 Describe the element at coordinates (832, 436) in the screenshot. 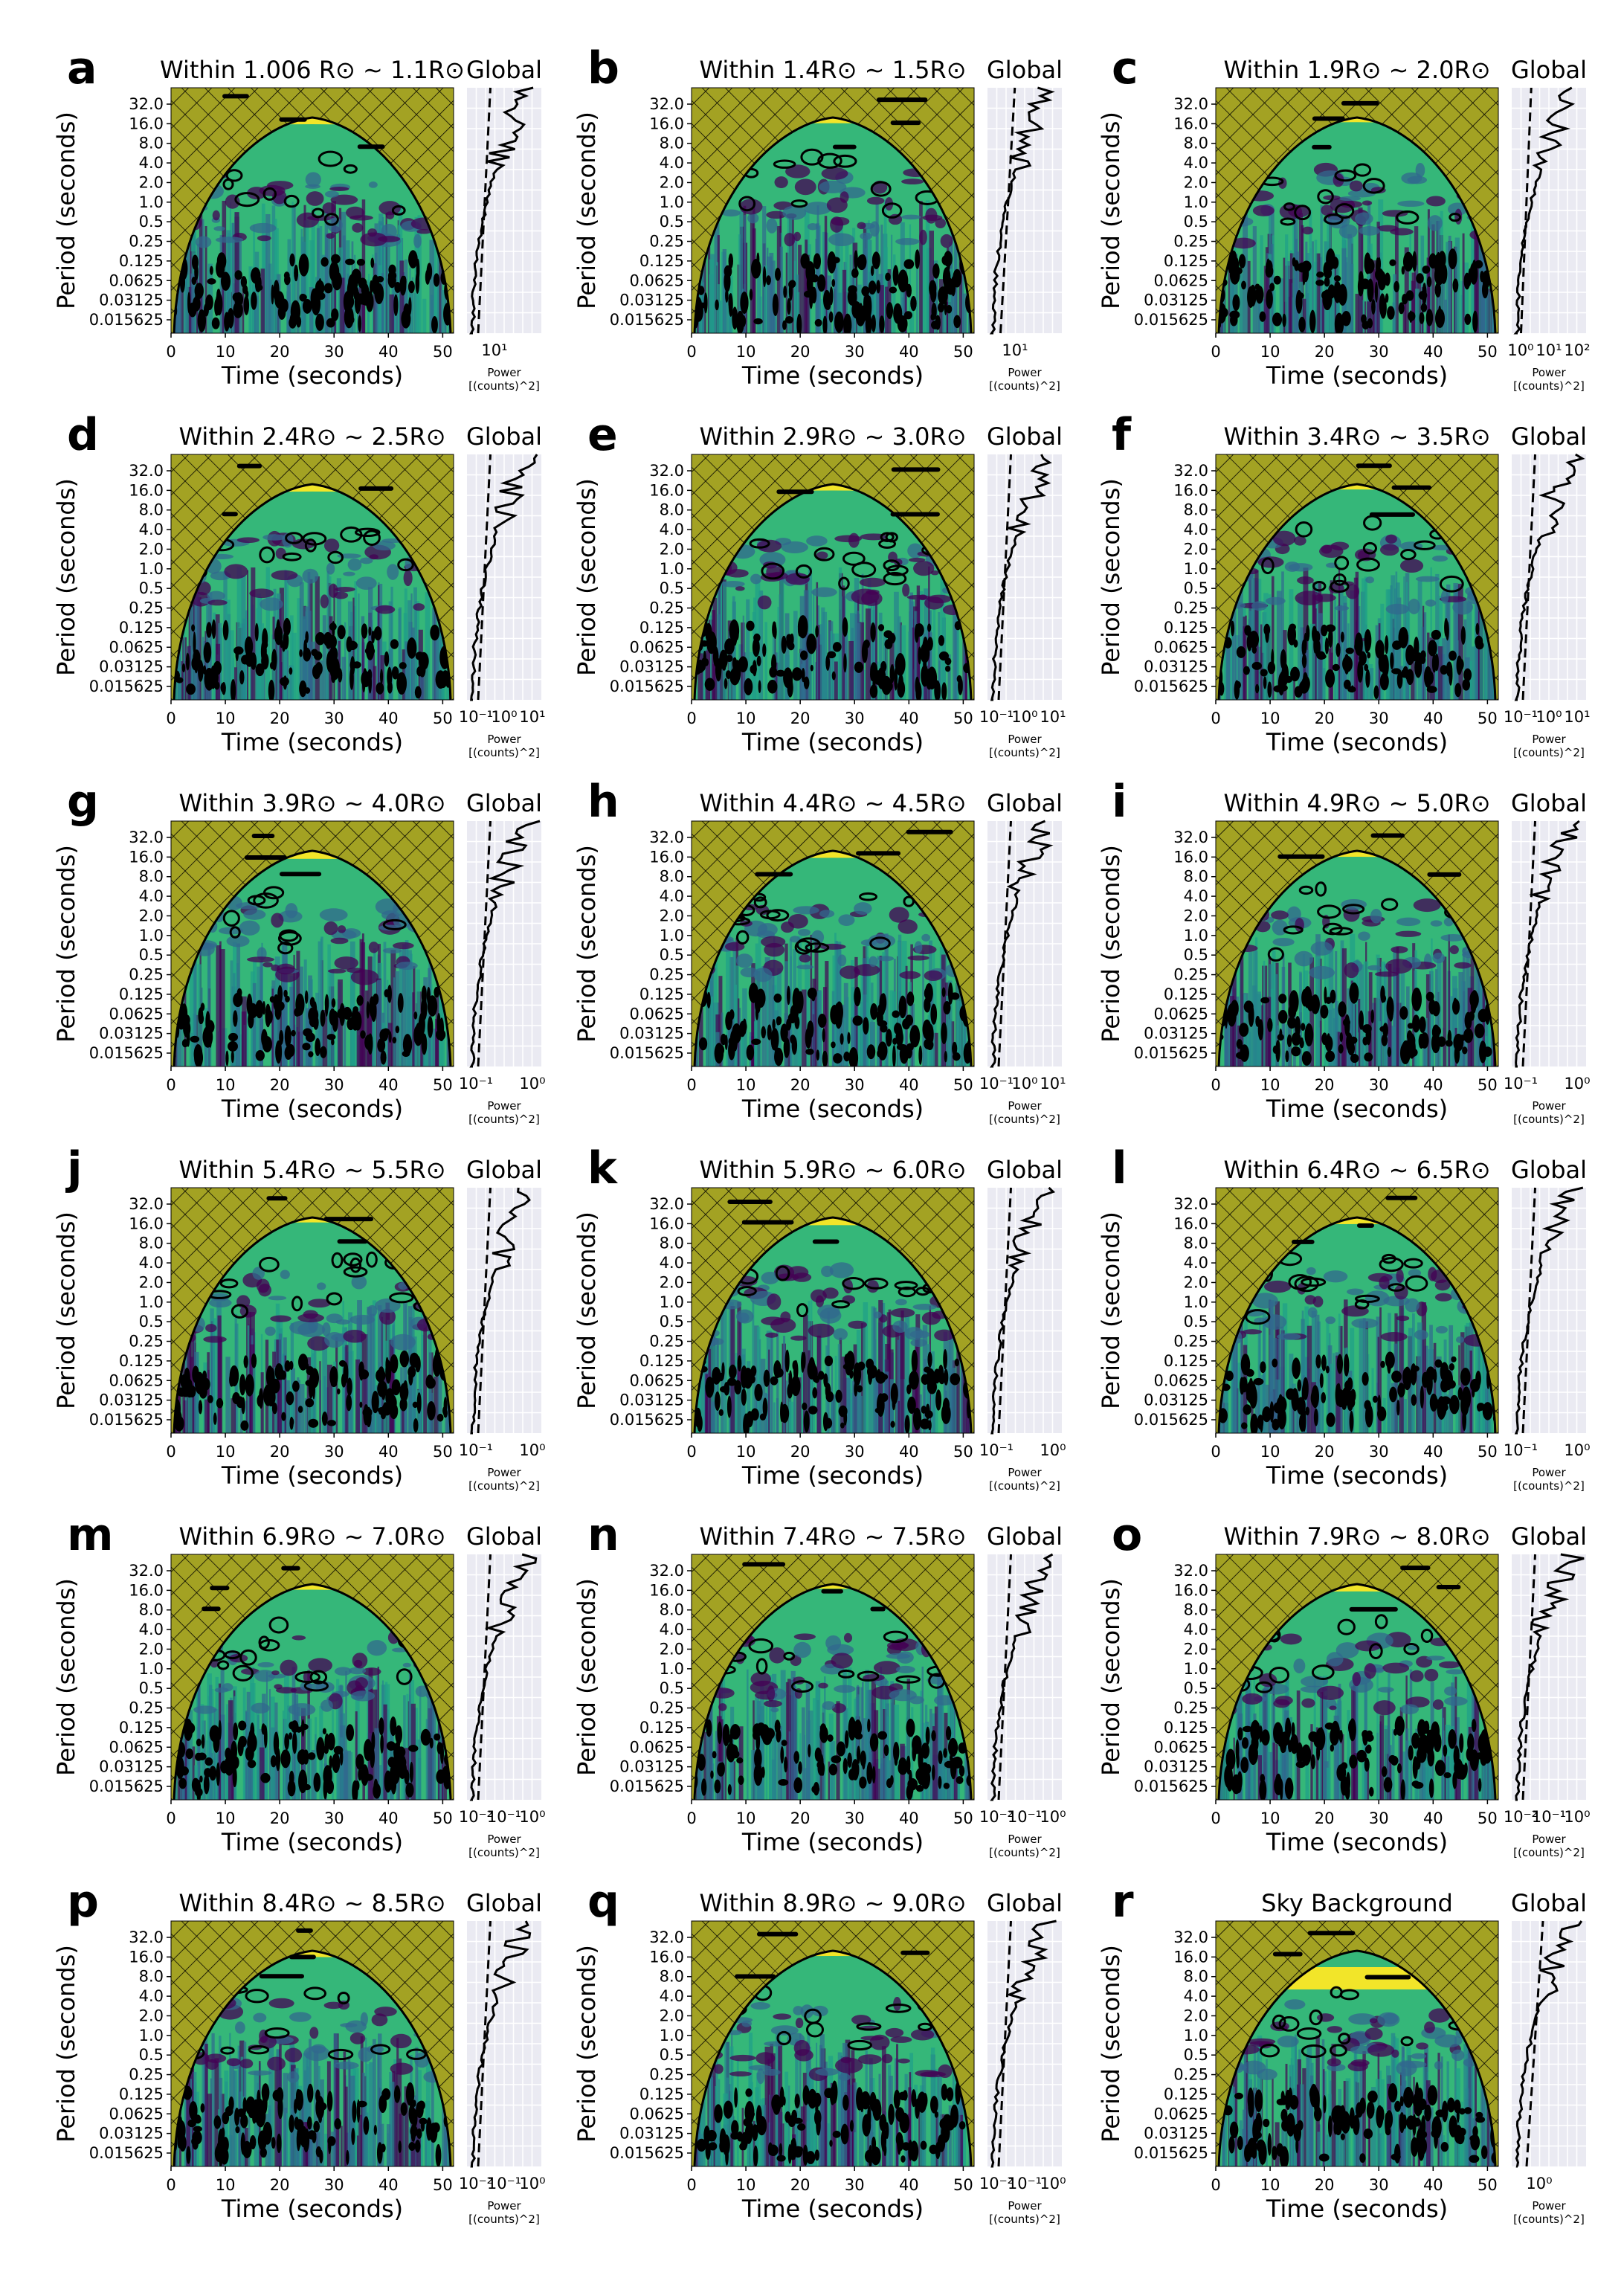

I see `panel-title: Within 2.9R⊙ ∼ 3.0R⊙` at that location.